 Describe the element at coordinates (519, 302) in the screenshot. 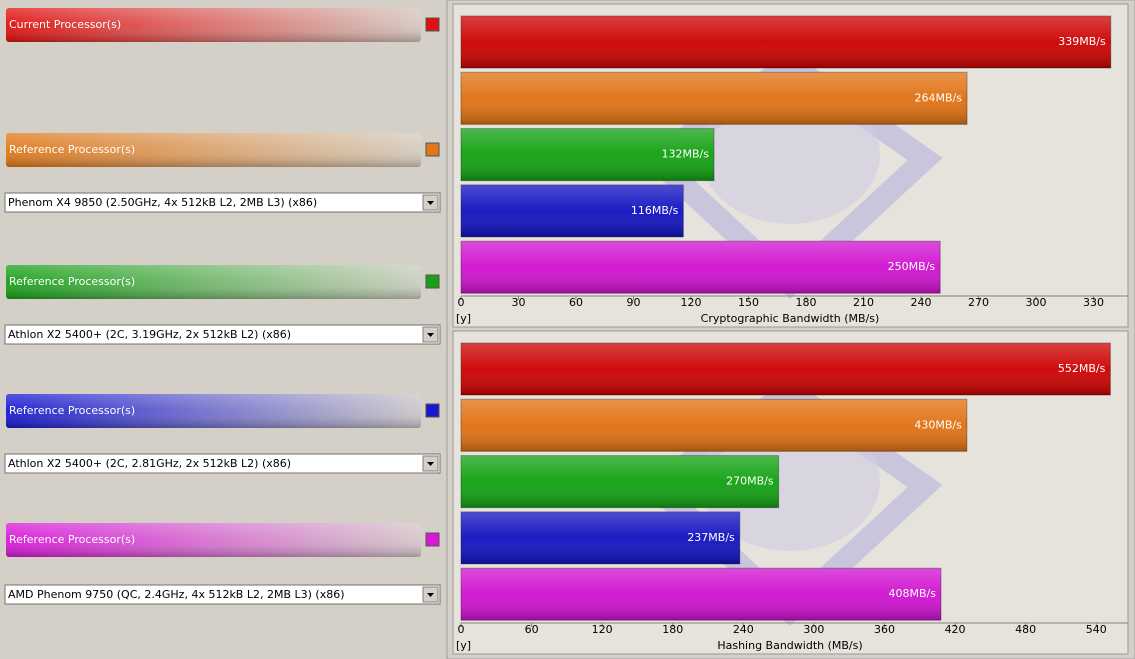

I see `x-tick-label: 30` at that location.